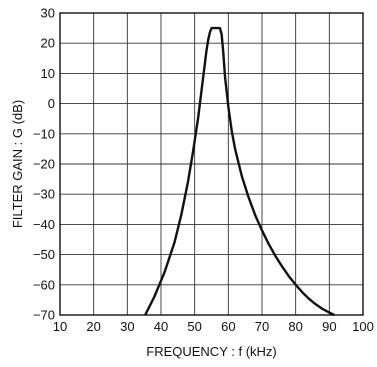  Describe the element at coordinates (48, 13) in the screenshot. I see `y-tick-label: 30` at that location.